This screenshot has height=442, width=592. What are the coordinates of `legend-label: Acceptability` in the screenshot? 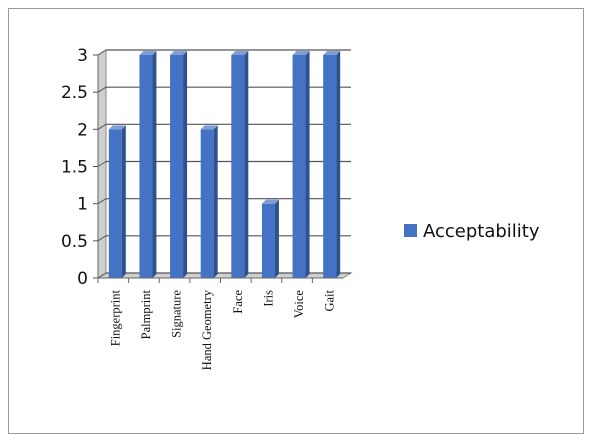 It's located at (481, 231).